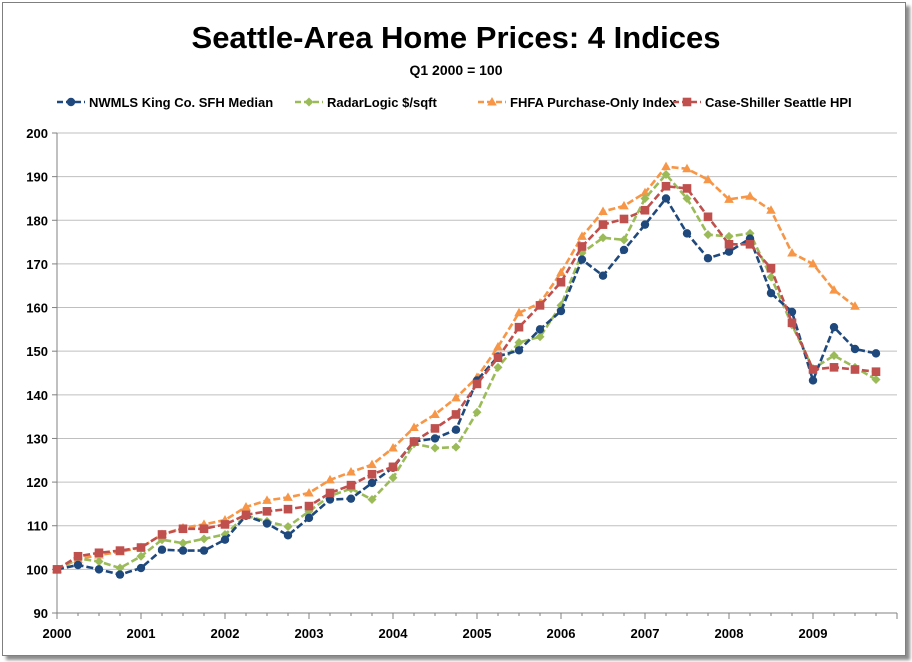  What do you see at coordinates (37, 133) in the screenshot?
I see `y-tick-label: 200` at bounding box center [37, 133].